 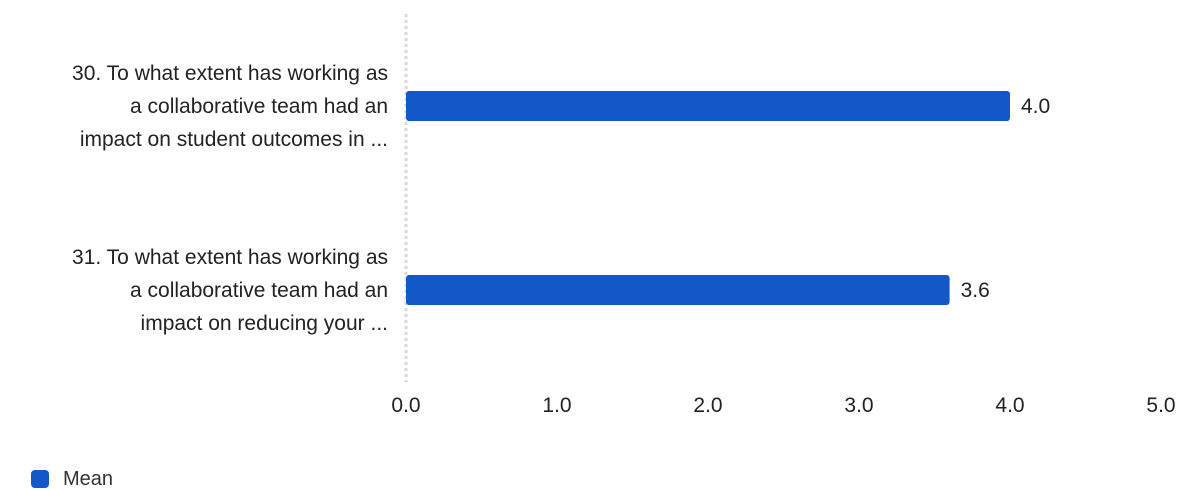 I want to click on legend-label-mean: Mean, so click(x=88, y=479).